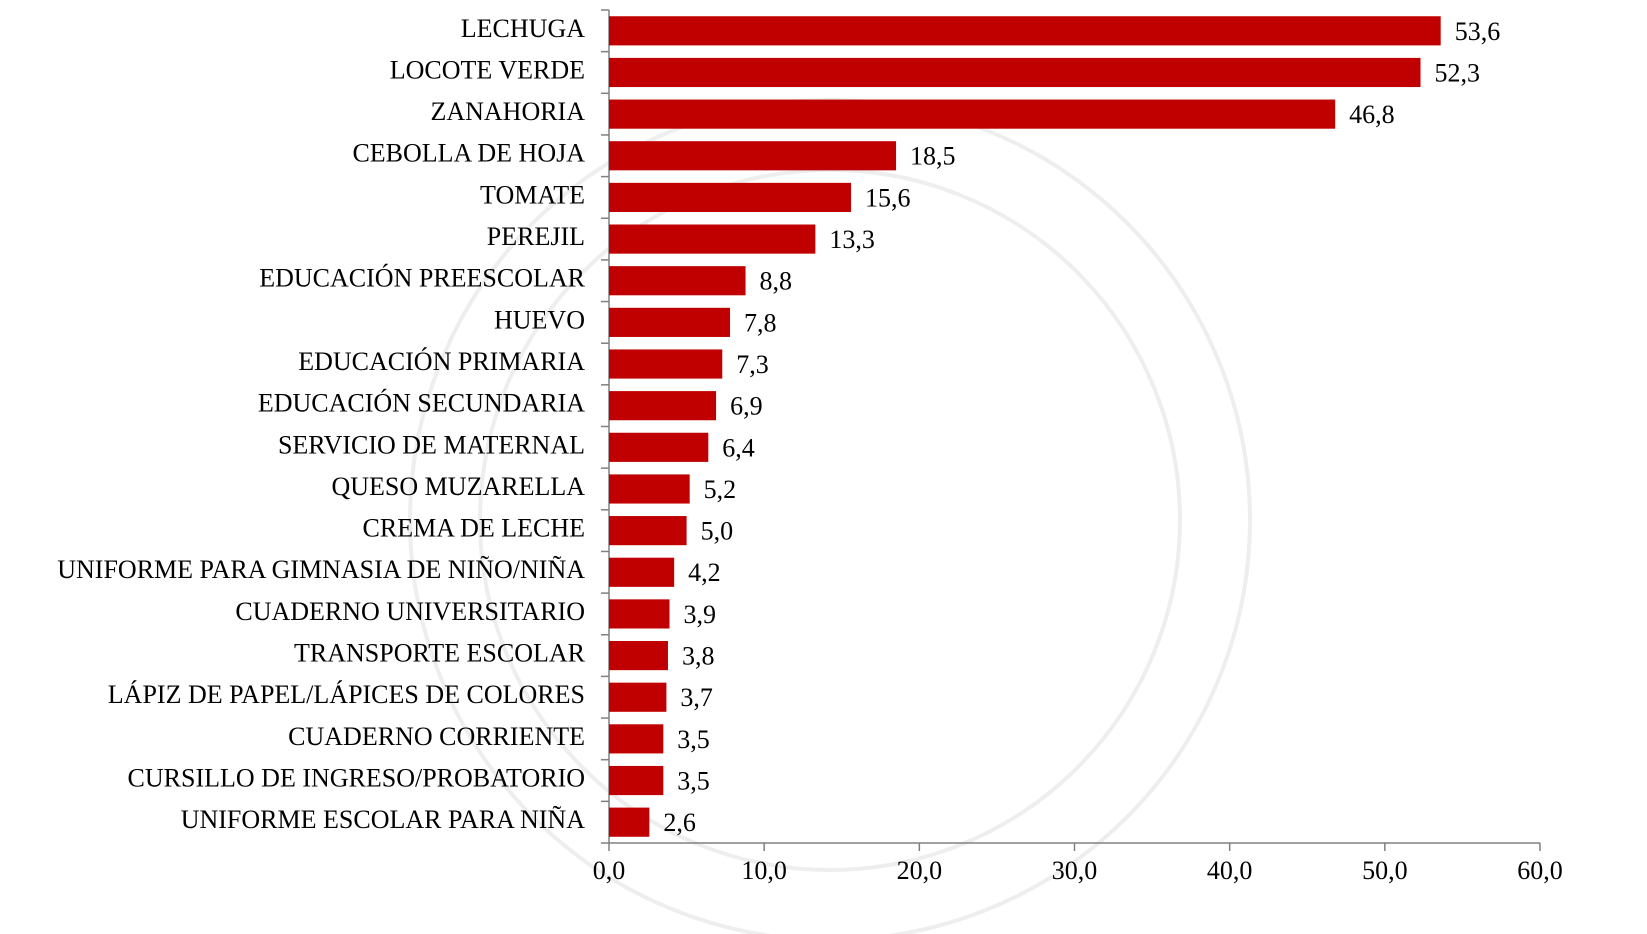  I want to click on y-tick-label: ZANAHORIA, so click(507, 111).